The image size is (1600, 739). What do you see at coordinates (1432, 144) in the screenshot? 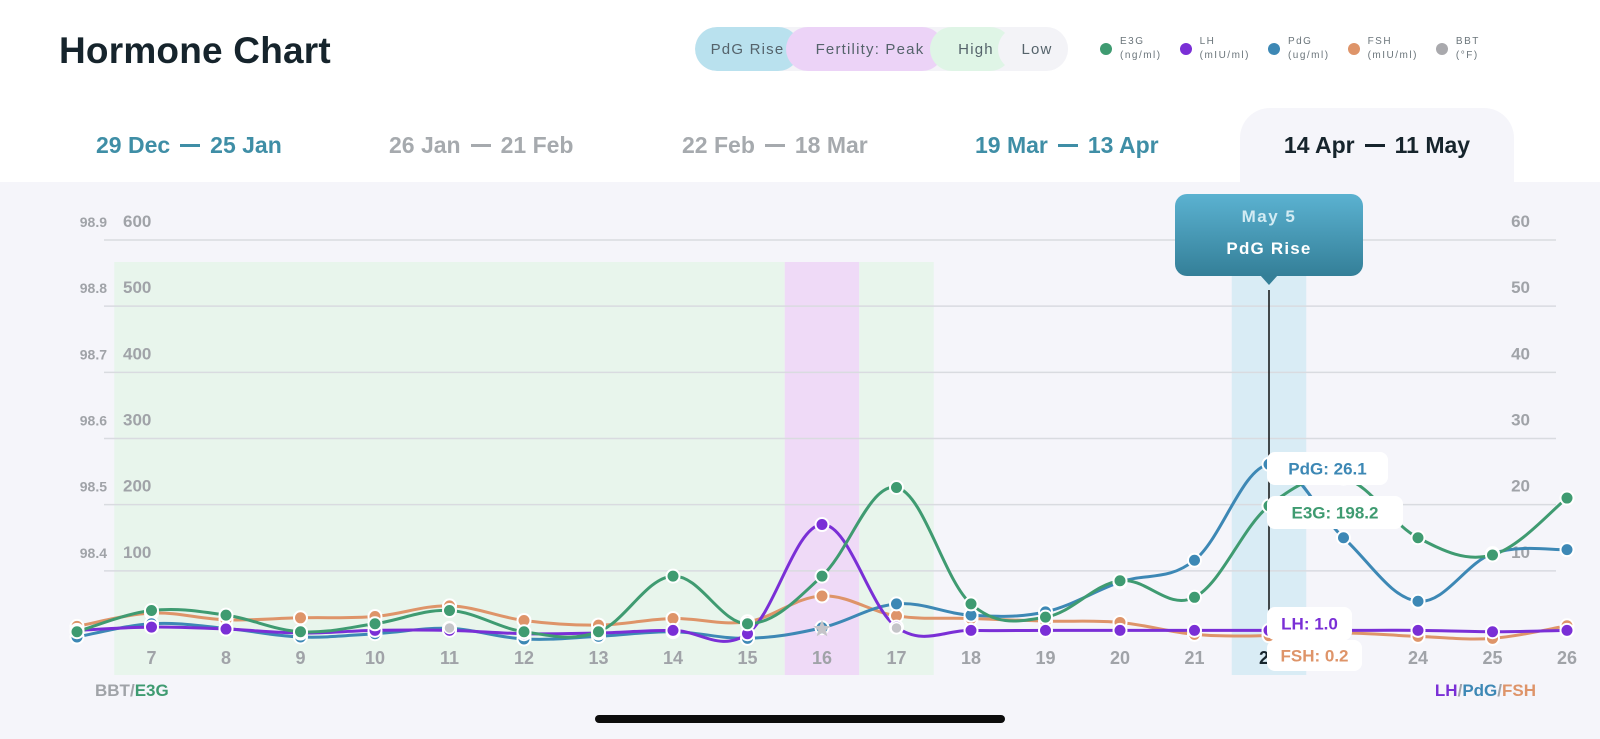
I see `tab-cycle-5-end: 11 May` at bounding box center [1432, 144].